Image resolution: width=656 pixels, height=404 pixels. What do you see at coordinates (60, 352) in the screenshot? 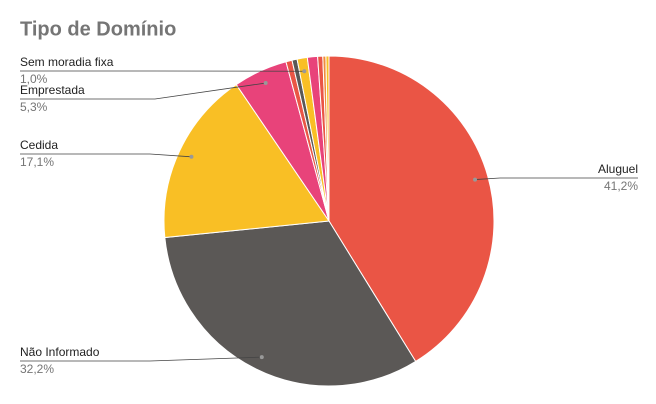
I see `slice-name: Não Informado` at bounding box center [60, 352].